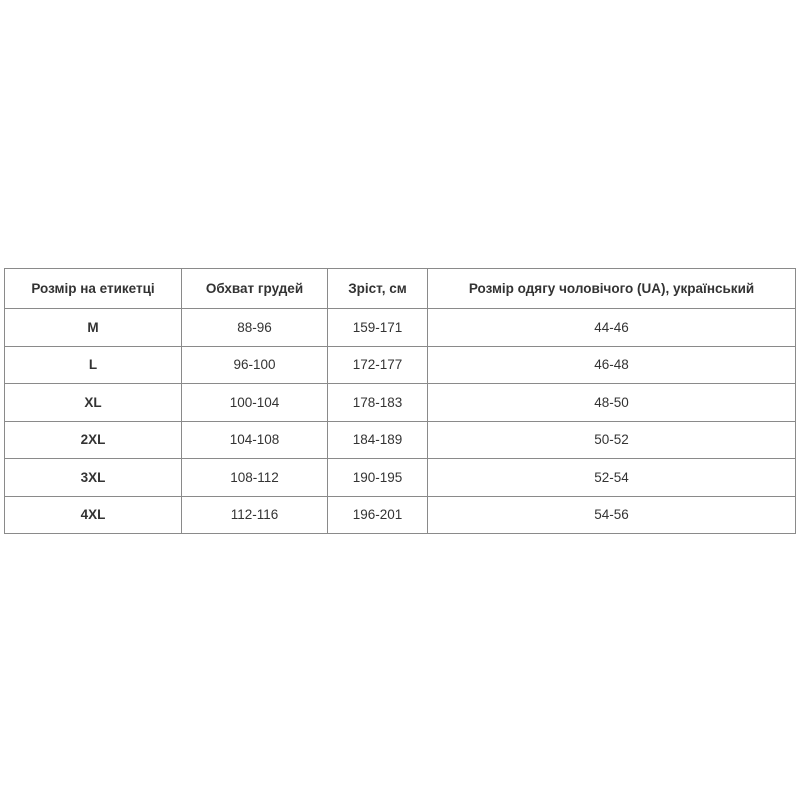 The image size is (800, 800). I want to click on cell-height: 178-183, so click(377, 402).